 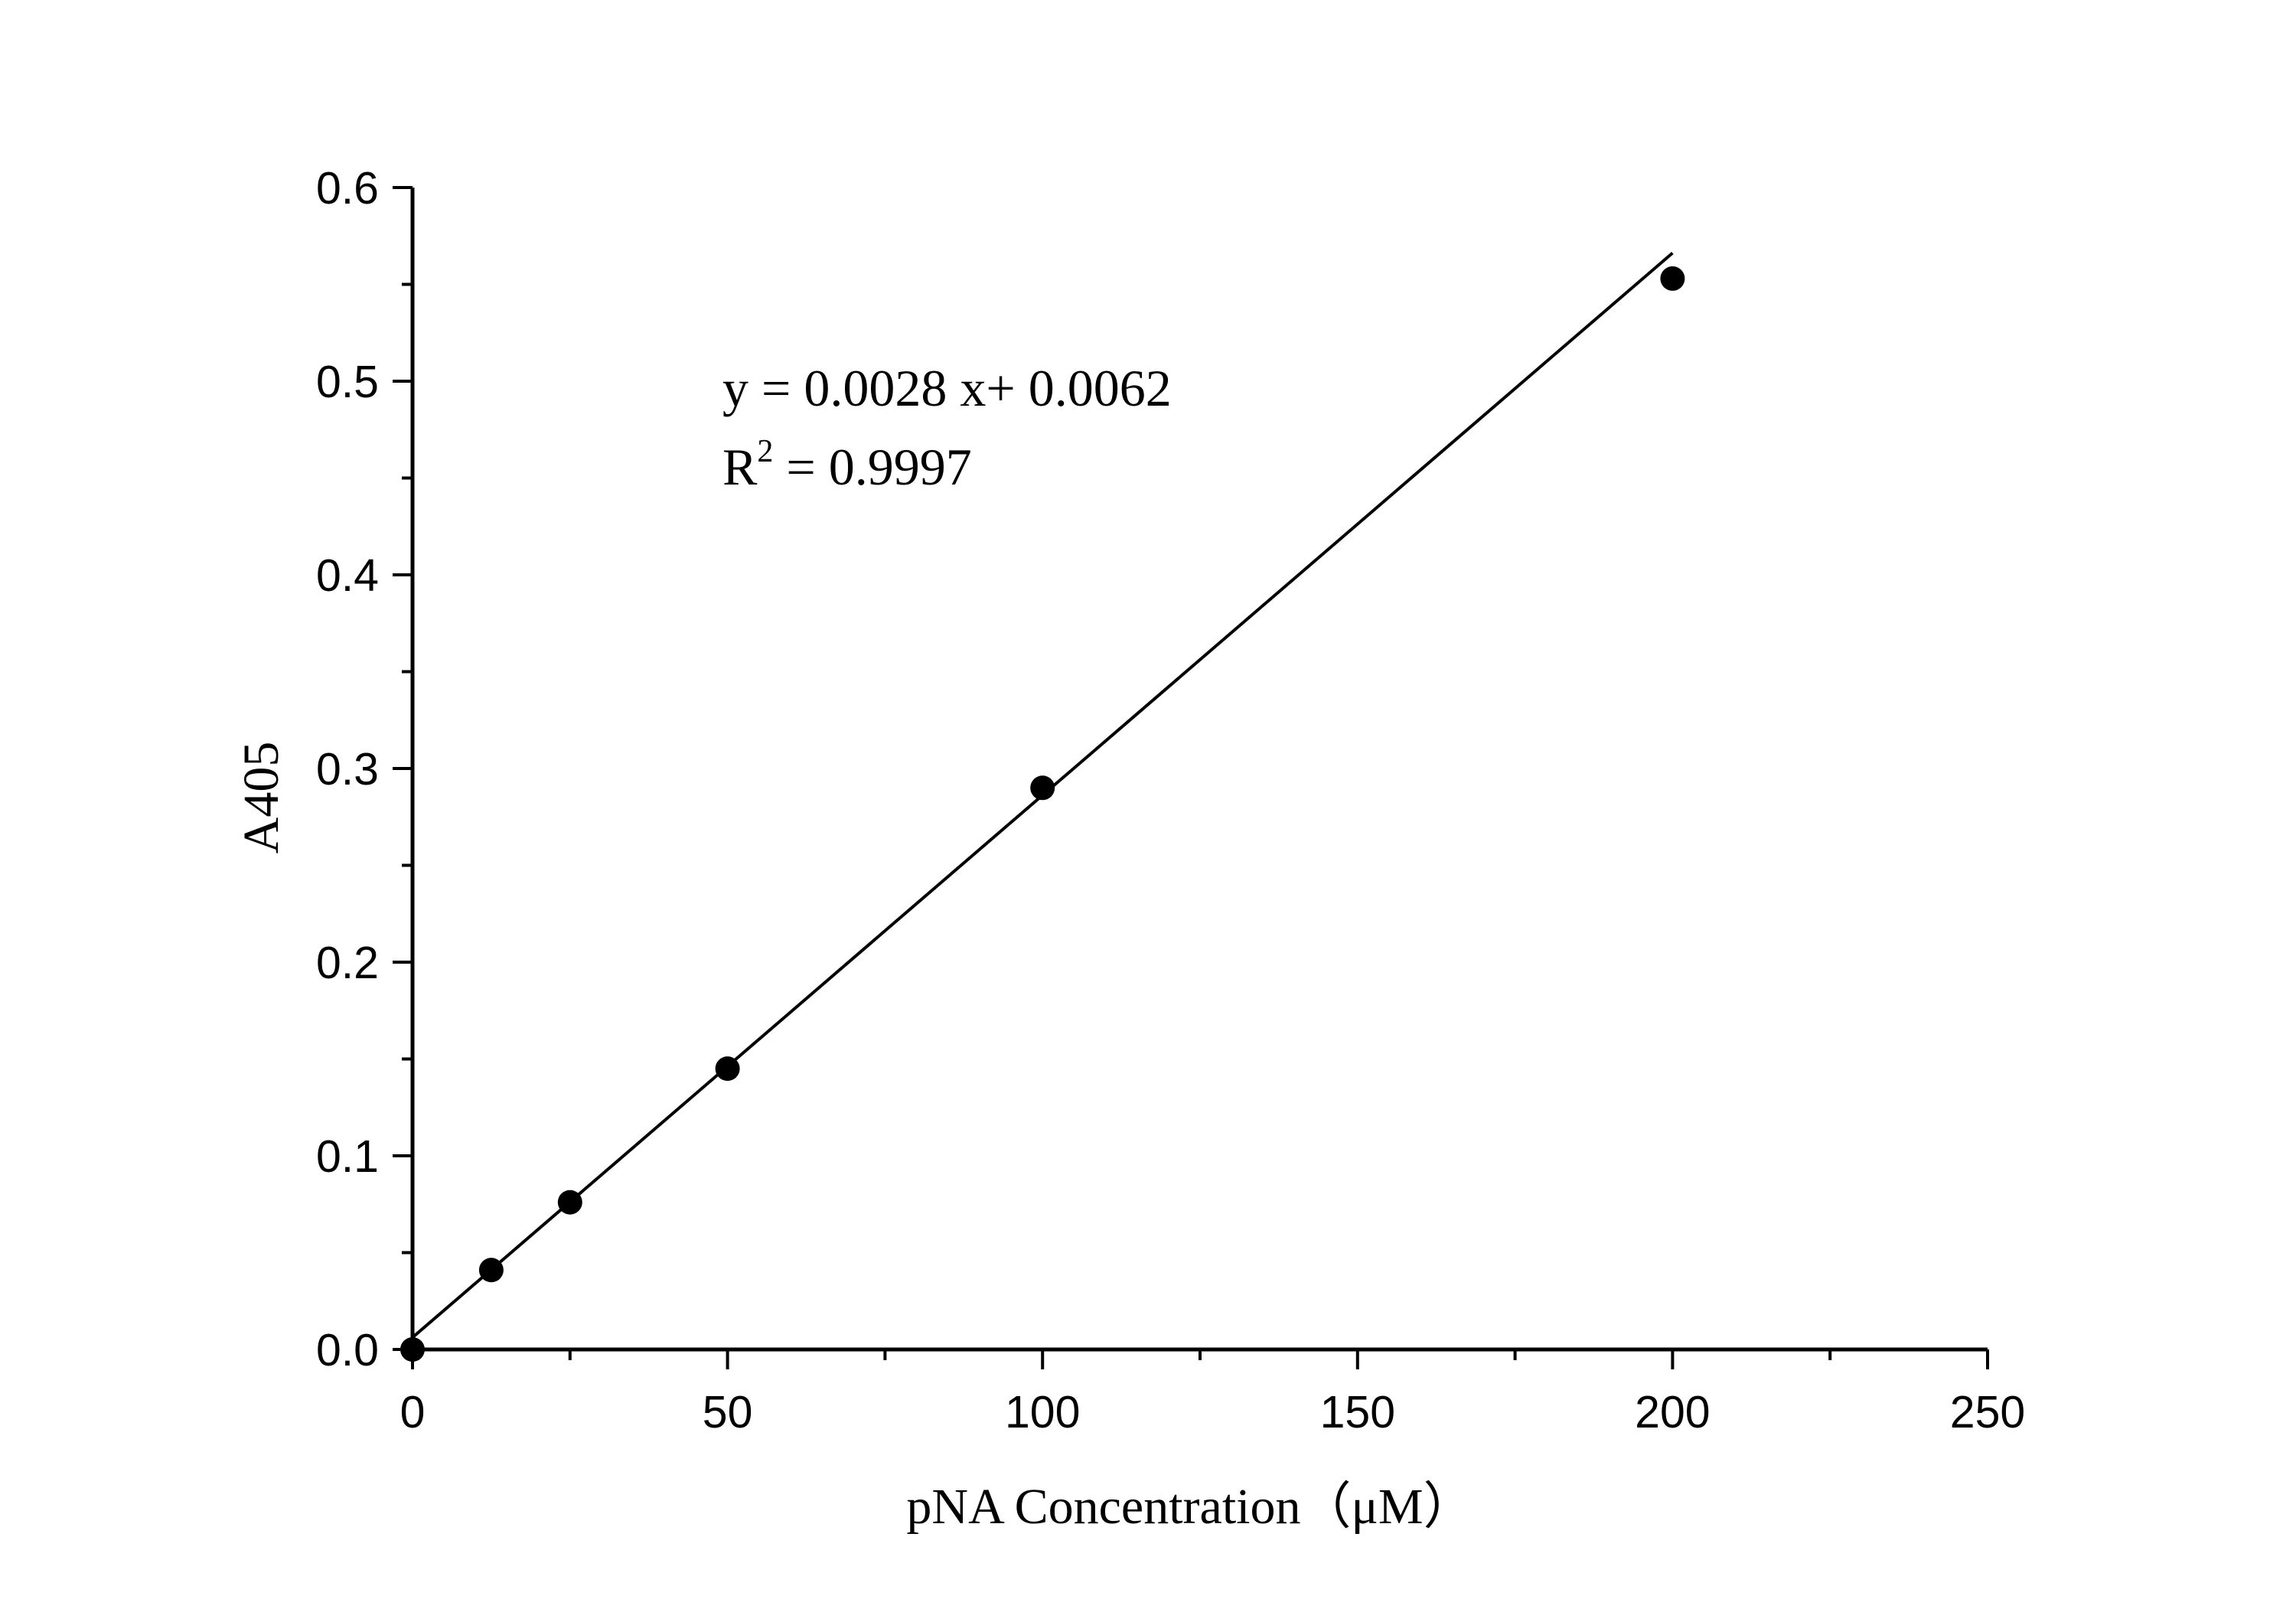 What do you see at coordinates (261, 798) in the screenshot?
I see `y-axis-title: A405` at bounding box center [261, 798].